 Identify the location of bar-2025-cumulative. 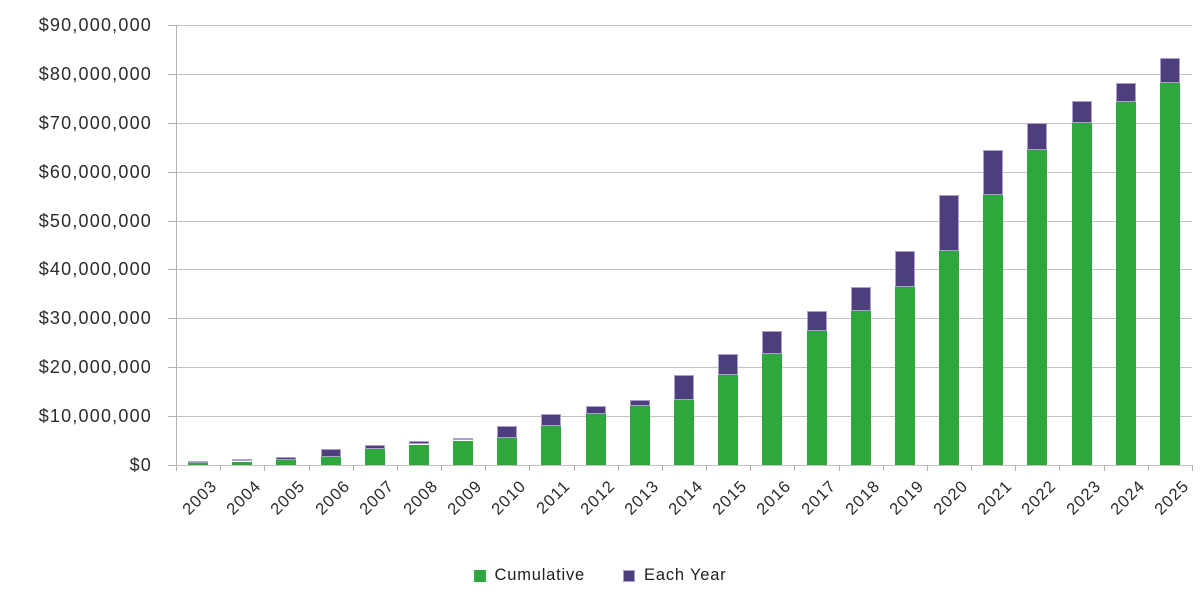
(1170, 273).